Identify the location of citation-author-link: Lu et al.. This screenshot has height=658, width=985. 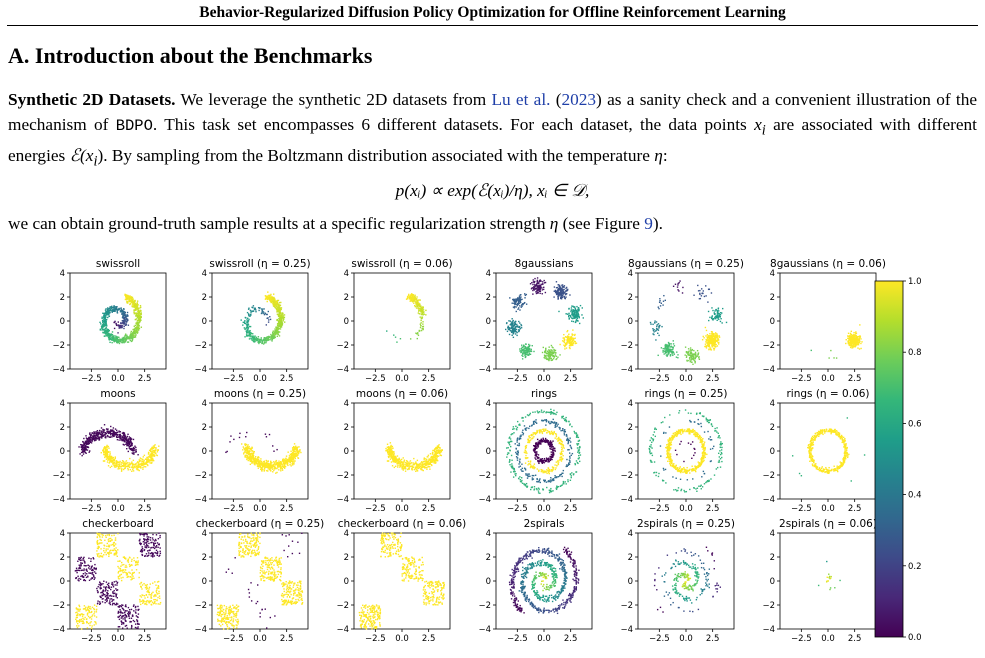
(520, 99).